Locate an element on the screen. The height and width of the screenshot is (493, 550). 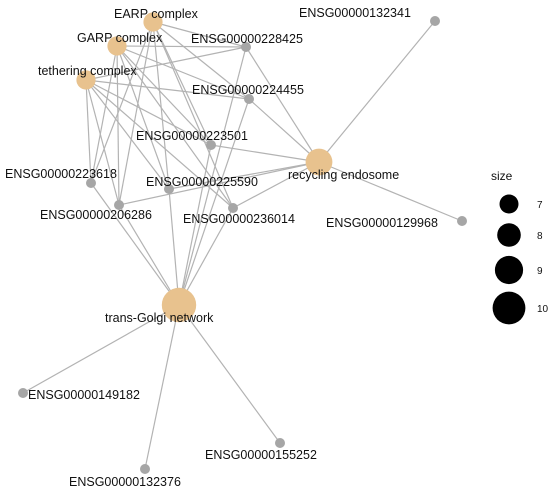
edge-recycling-g236014 is located at coordinates (276, 185).